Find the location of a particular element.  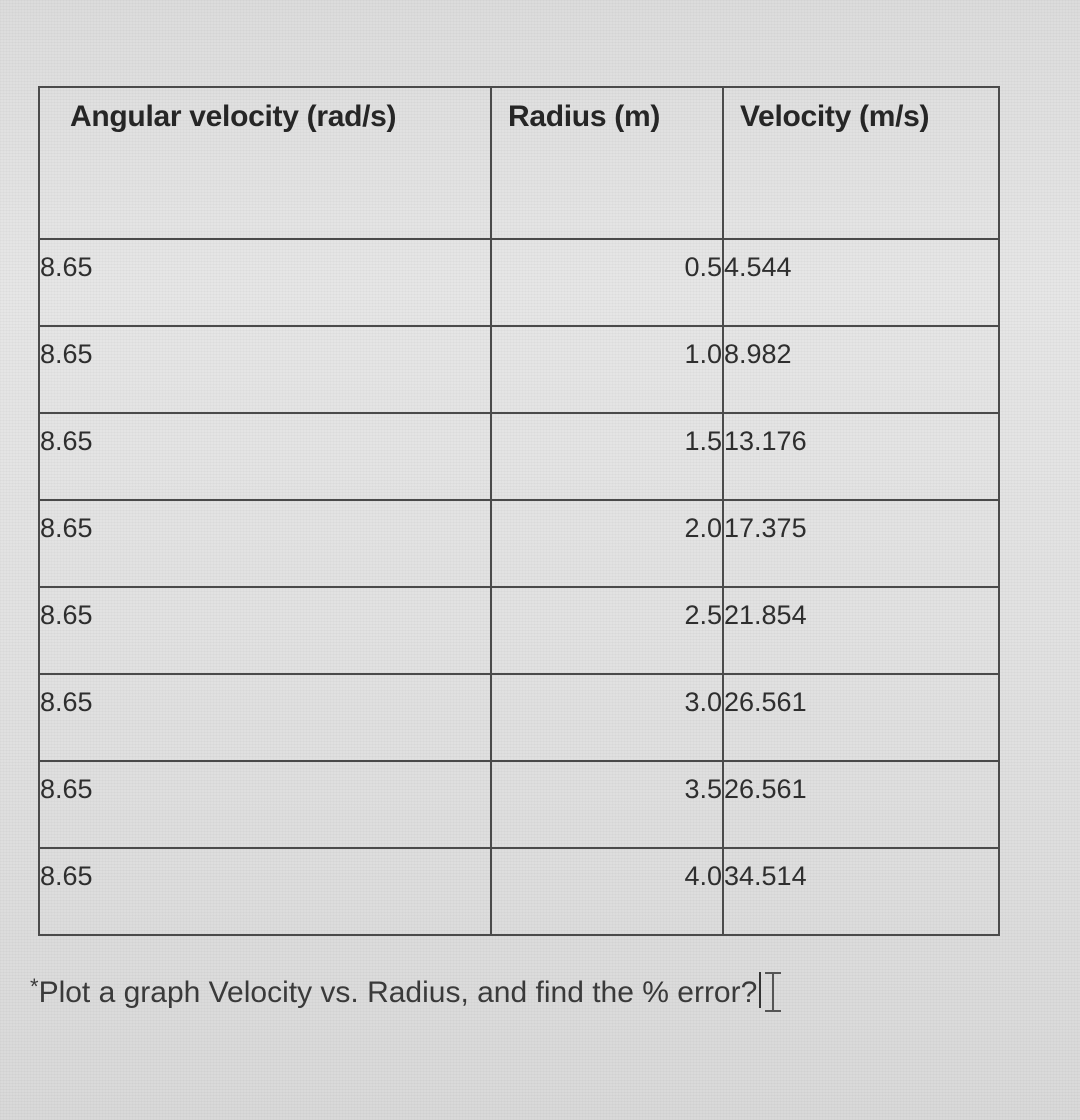

velocity-cell: 21.854 is located at coordinates (861, 630).